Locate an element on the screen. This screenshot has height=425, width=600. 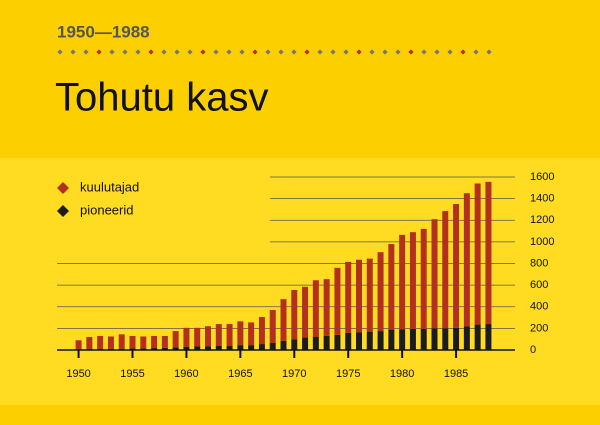
x-tick-label: 1975 is located at coordinates (348, 374).